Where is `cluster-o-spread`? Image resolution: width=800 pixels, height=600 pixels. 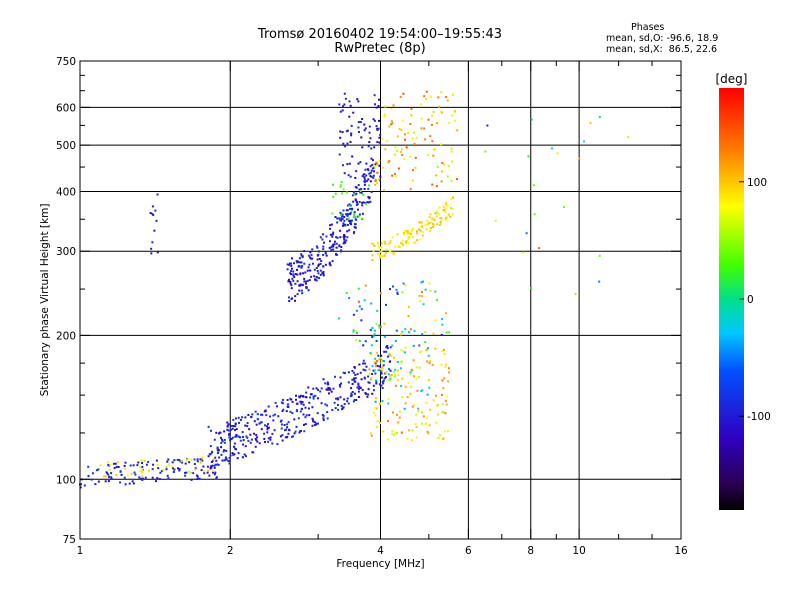
cluster-o-spread is located at coordinates (299, 407).